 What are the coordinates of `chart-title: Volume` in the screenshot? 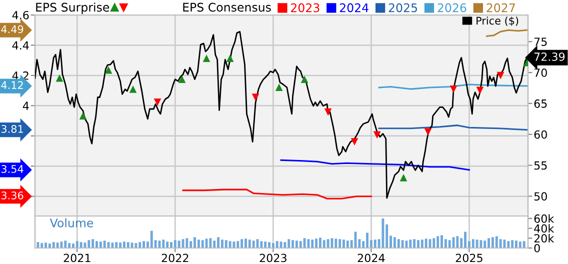 It's located at (72, 223).